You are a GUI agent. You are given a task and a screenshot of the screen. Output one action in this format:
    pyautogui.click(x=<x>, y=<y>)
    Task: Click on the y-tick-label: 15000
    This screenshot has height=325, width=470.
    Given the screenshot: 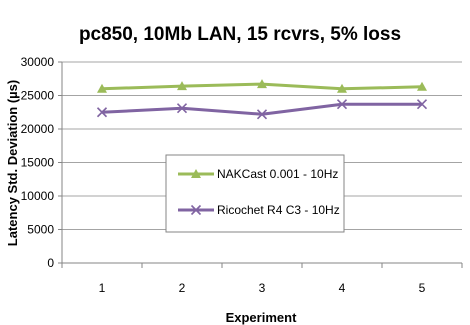 What is the action you would take?
    pyautogui.click(x=38, y=163)
    